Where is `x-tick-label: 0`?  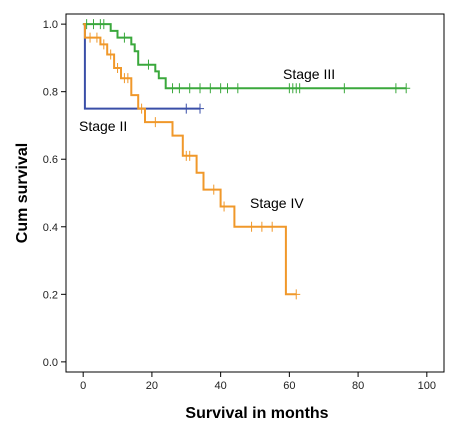
x-tick-label: 0 is located at coordinates (83, 386).